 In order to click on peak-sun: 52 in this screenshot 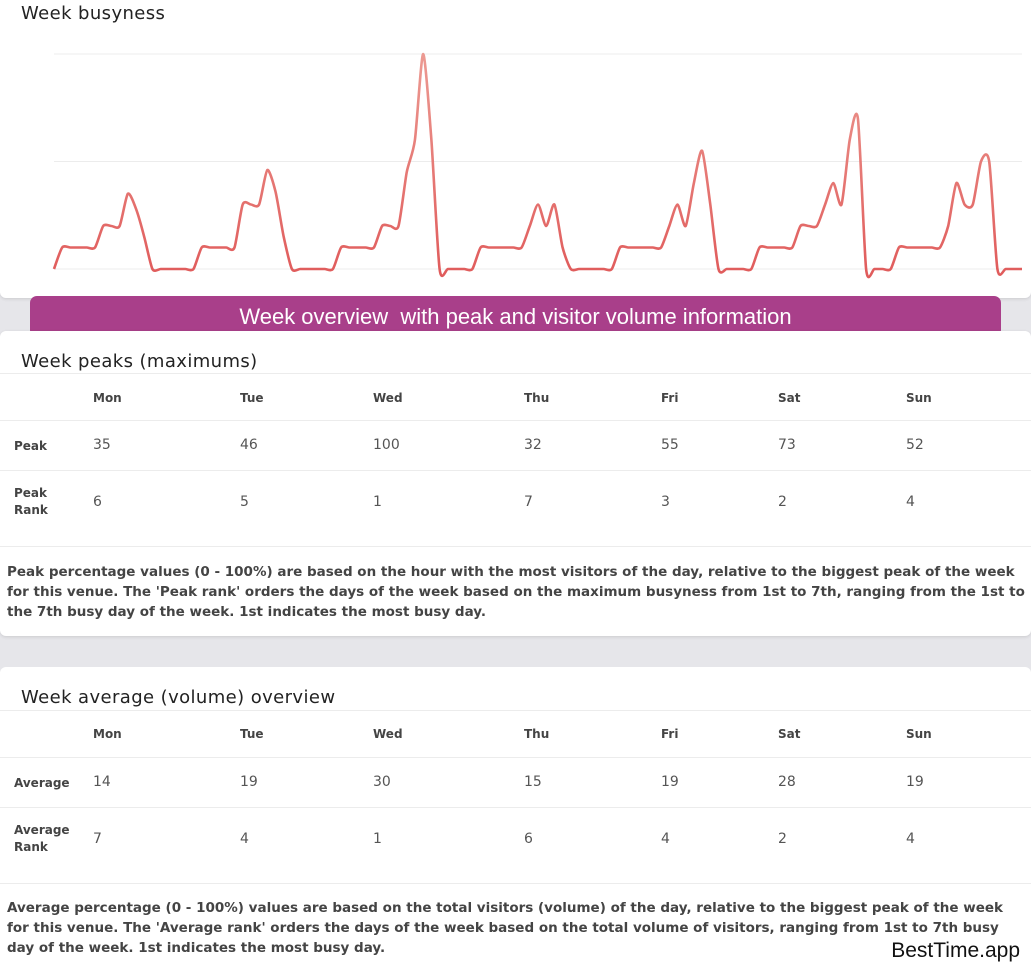, I will do `click(915, 445)`.